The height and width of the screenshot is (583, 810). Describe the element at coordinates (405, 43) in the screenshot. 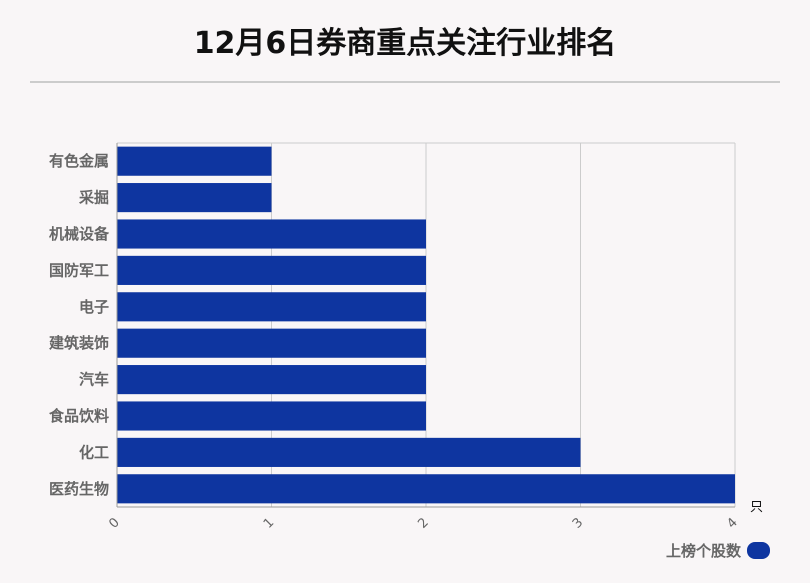

I see `chart-title: 12月6日券商重点关注行业排名` at that location.